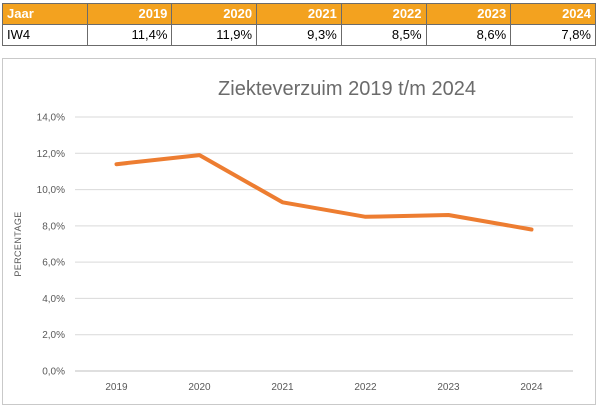 The image size is (600, 410). I want to click on header-year-cell: 2023, so click(468, 14).